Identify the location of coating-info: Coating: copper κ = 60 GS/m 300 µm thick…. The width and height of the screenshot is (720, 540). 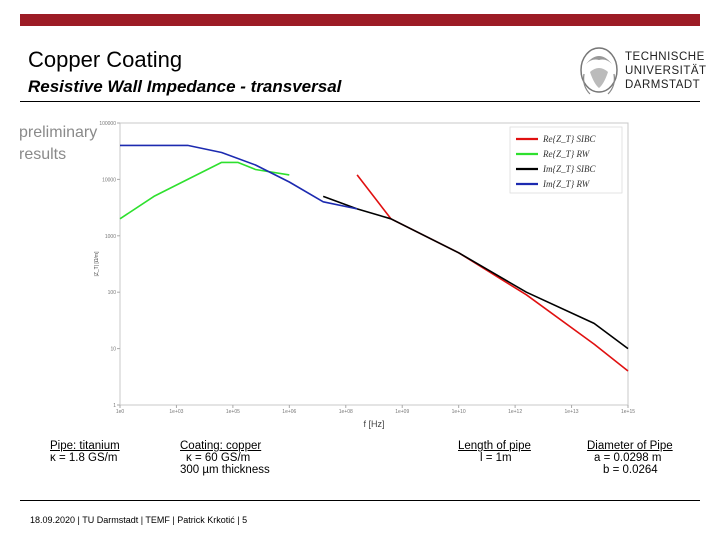
(225, 458).